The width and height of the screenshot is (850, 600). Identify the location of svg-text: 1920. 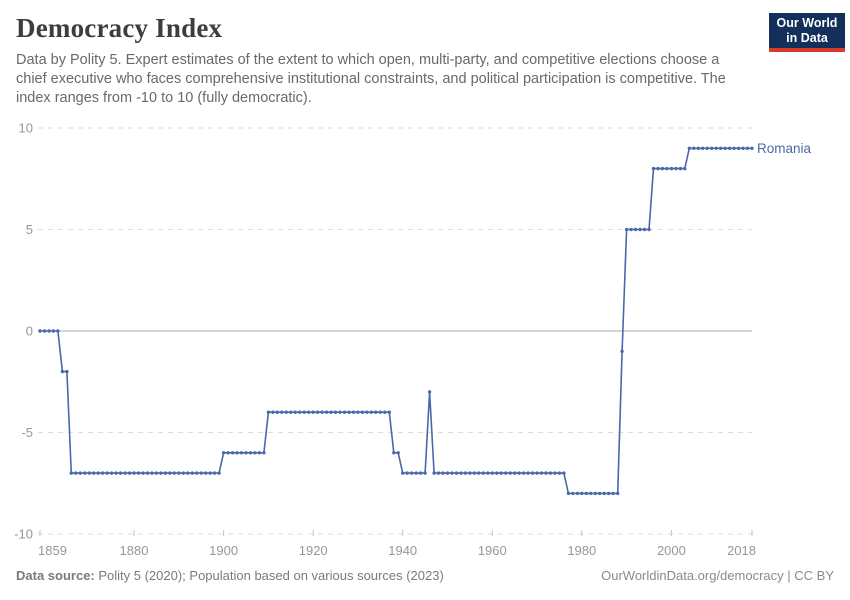
(313, 550).